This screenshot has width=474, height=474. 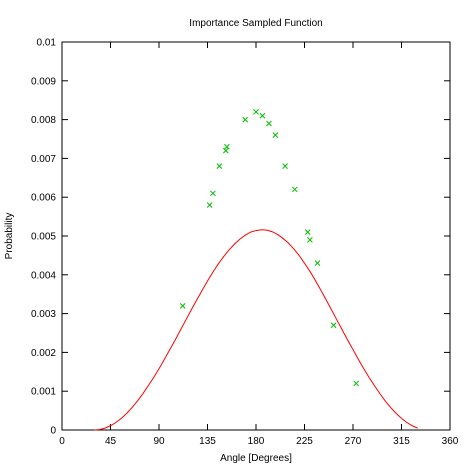 What do you see at coordinates (353, 441) in the screenshot?
I see `x-tick-label: 270` at bounding box center [353, 441].